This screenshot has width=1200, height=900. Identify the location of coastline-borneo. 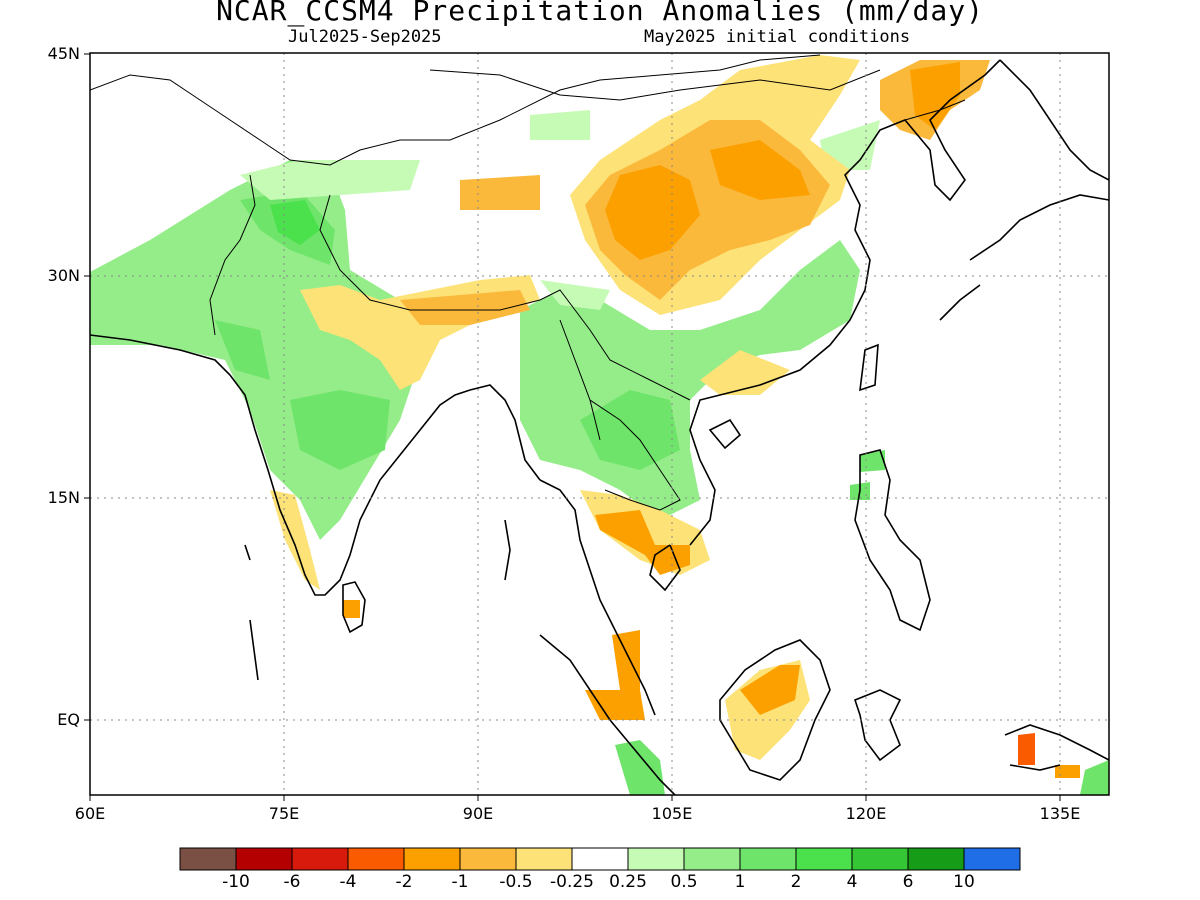
(775, 710).